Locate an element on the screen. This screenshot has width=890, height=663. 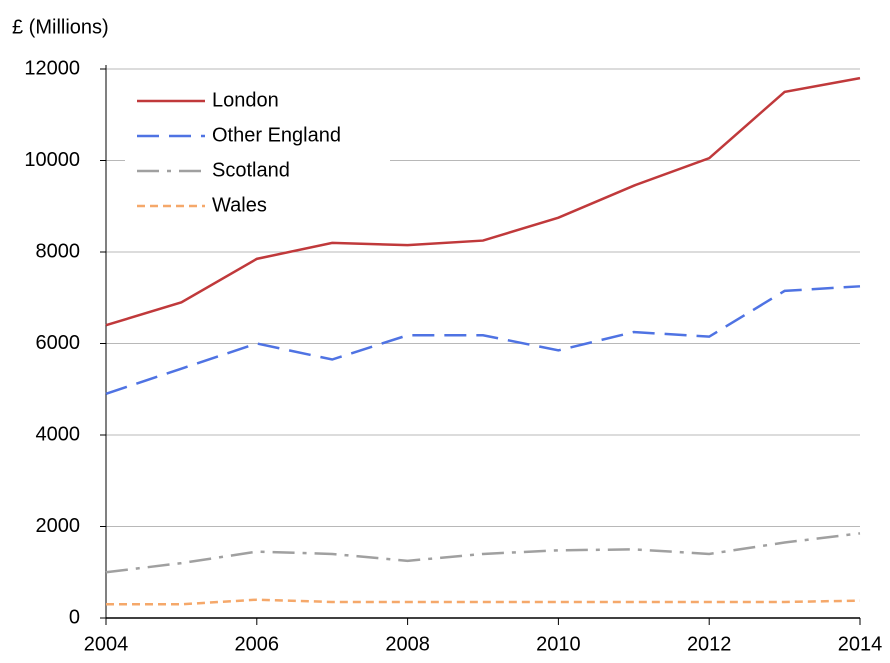
x-tick-label: 2004 is located at coordinates (106, 644).